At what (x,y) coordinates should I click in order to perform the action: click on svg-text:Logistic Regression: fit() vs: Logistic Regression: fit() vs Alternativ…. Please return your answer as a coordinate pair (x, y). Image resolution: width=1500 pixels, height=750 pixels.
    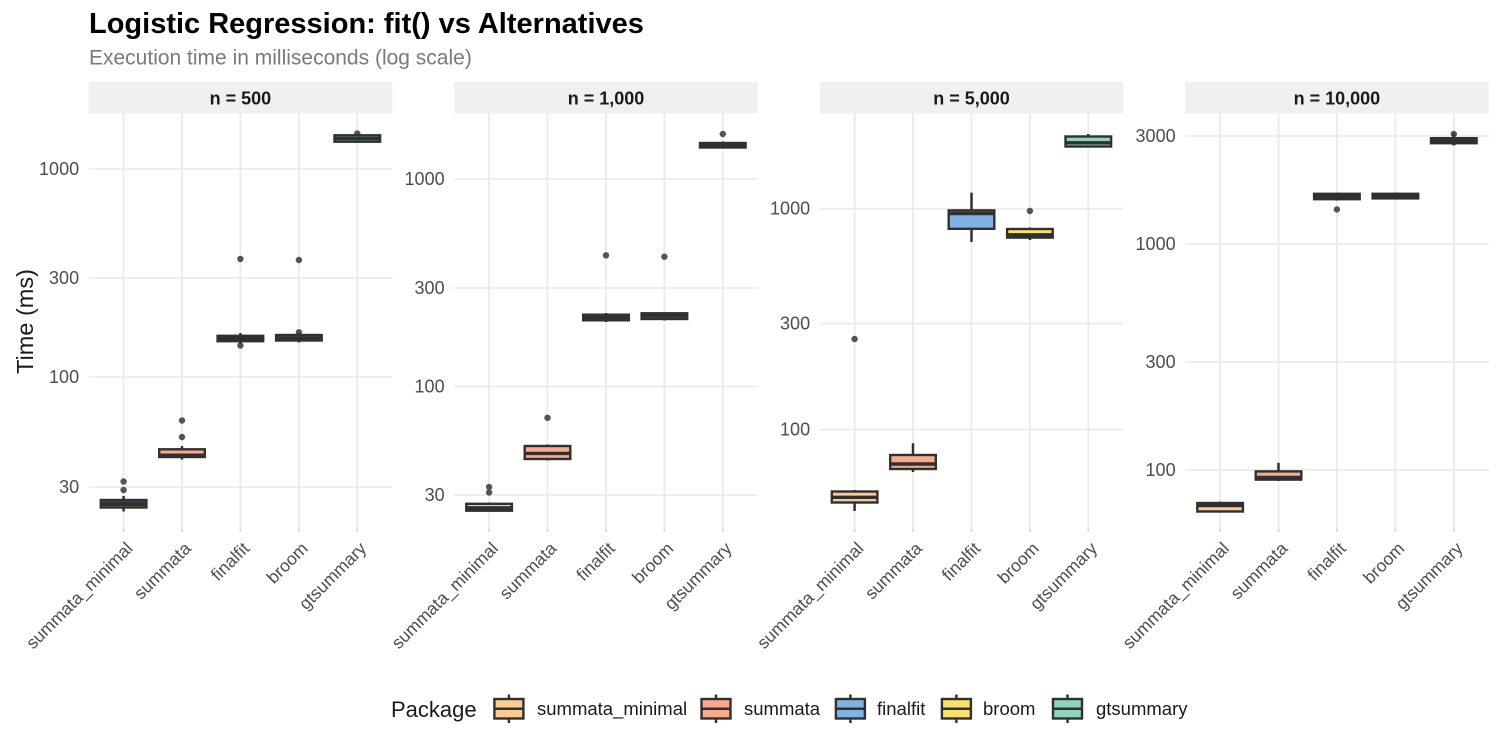
    Looking at the image, I should click on (366, 24).